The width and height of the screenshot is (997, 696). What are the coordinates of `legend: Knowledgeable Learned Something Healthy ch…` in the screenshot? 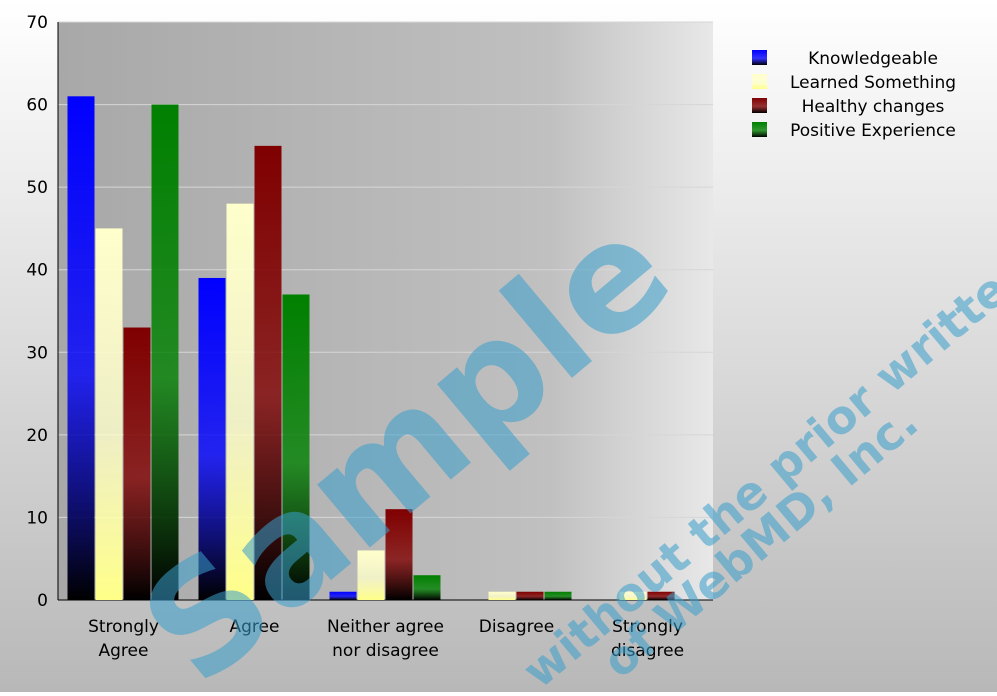 It's located at (854, 95).